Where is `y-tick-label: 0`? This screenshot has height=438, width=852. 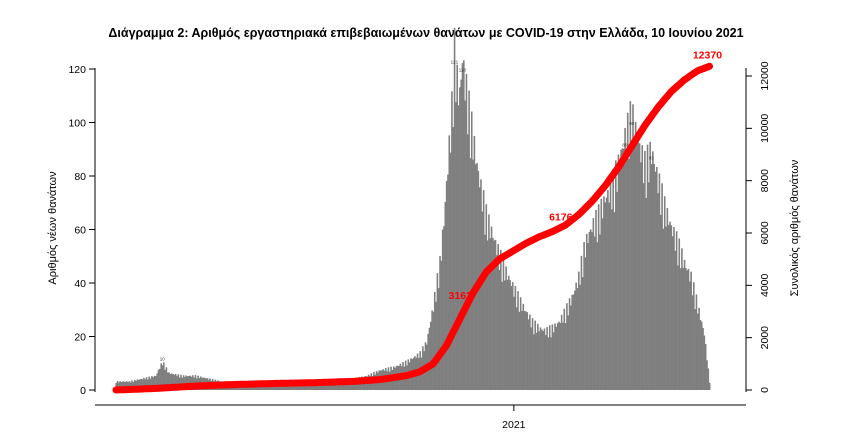
y-tick-label: 0 is located at coordinates (83, 391).